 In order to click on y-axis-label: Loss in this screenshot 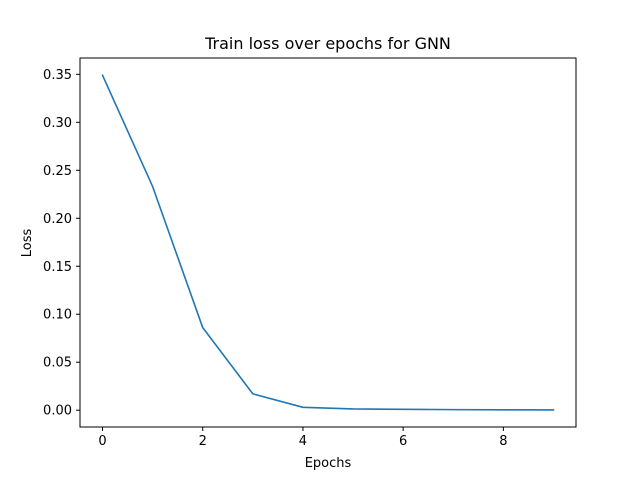, I will do `click(27, 243)`.